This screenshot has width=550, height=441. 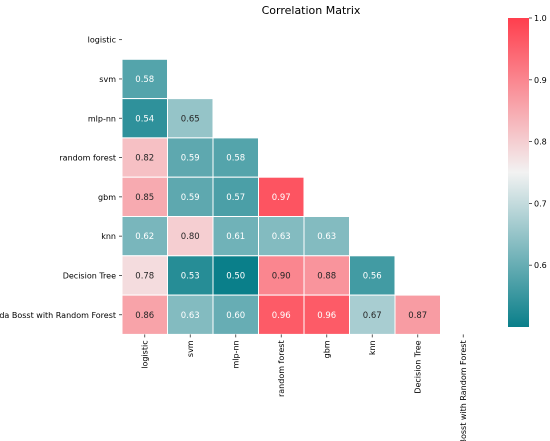 I want to click on row-tick-label: Decision Tree, so click(x=89, y=275).